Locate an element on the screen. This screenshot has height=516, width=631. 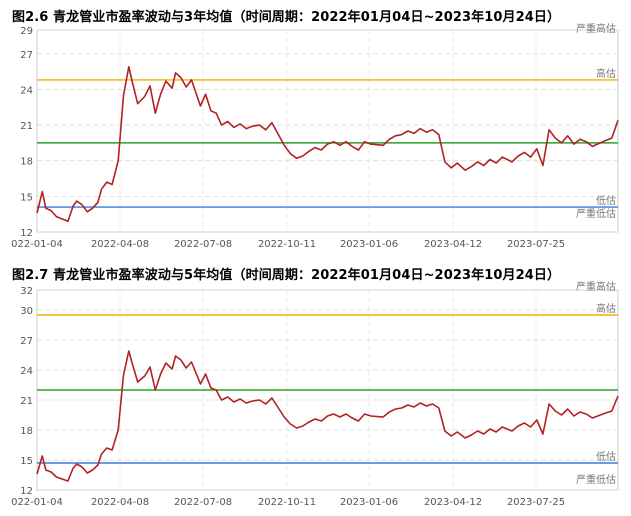
y-tick-label: 32 is located at coordinates (26, 291).